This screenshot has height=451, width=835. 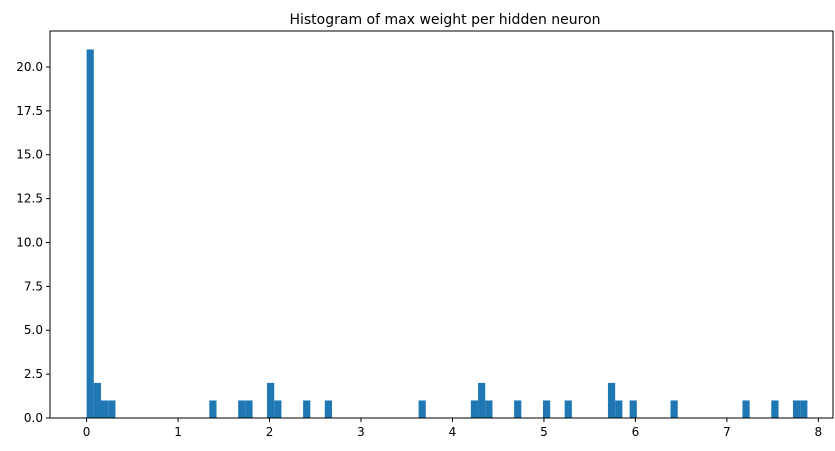 I want to click on x-tick-label: 6, so click(x=636, y=432).